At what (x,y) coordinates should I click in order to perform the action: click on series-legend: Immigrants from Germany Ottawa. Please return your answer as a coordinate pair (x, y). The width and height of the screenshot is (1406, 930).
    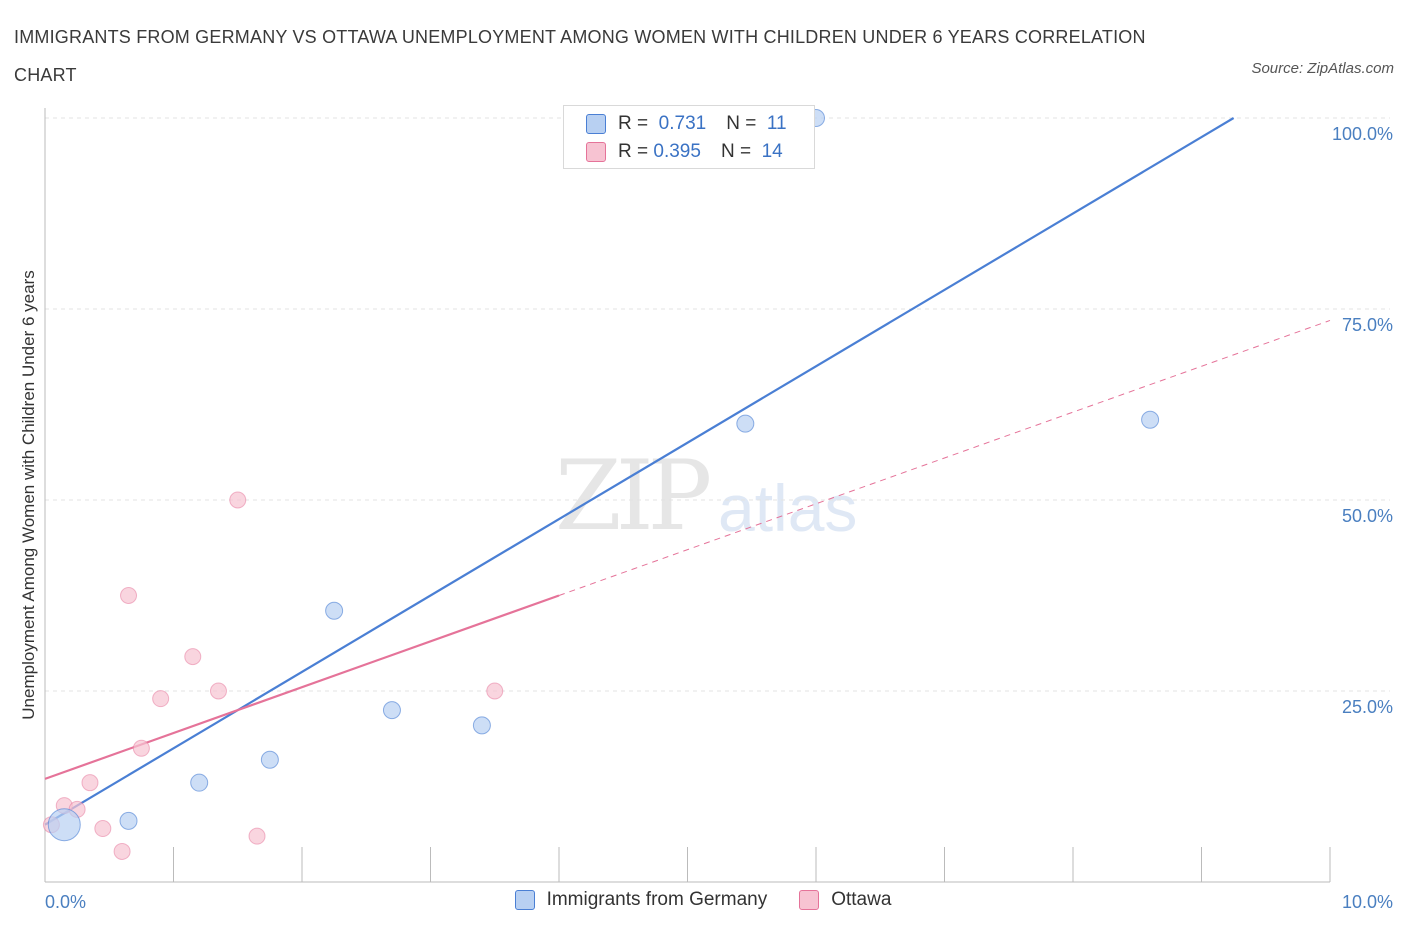
    Looking at the image, I should click on (703, 900).